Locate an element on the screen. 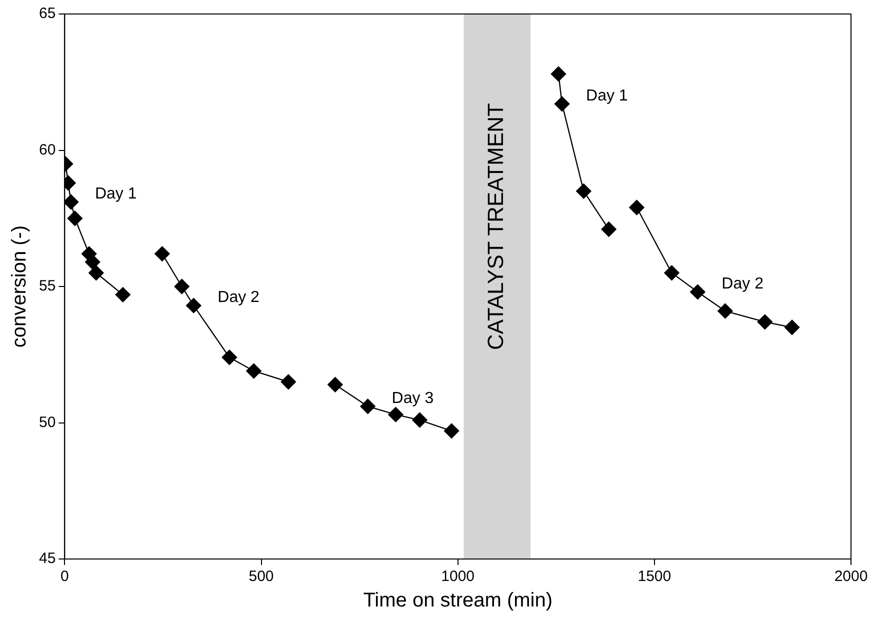  y-tick-label: 45 is located at coordinates (47, 559).